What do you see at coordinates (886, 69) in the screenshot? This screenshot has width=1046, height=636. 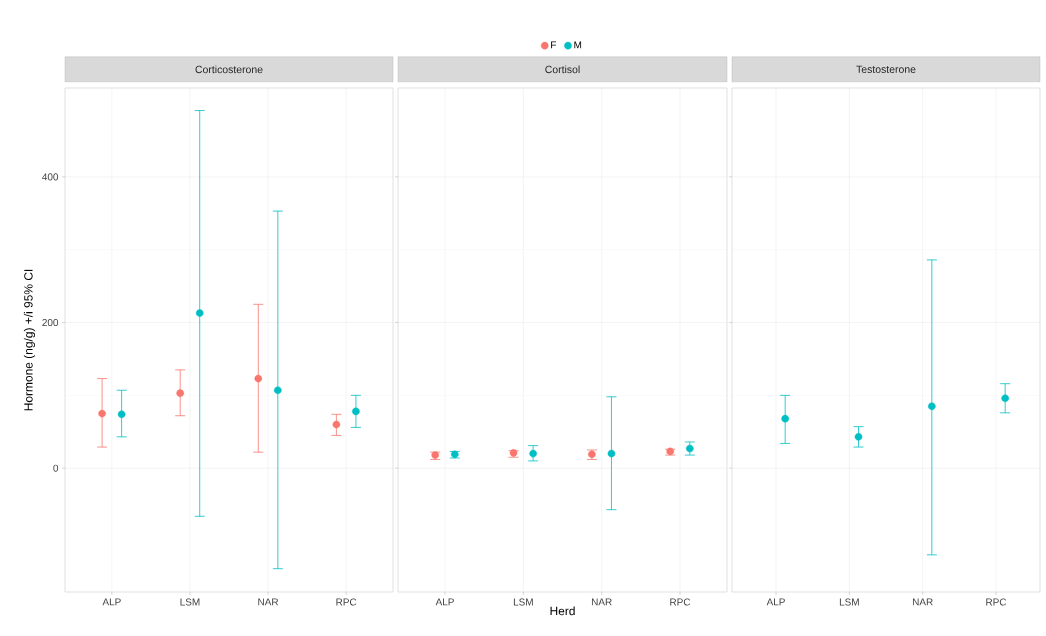 I see `chart-title: Testosterone` at bounding box center [886, 69].